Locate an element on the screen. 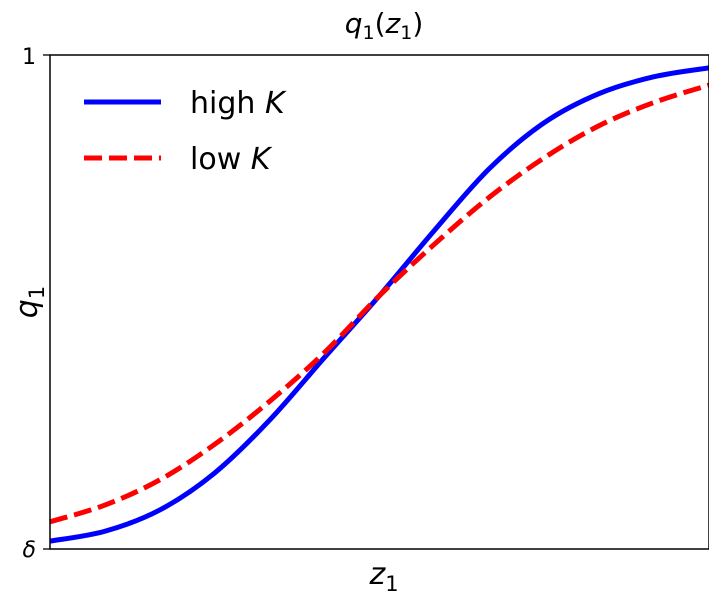  ylabel-sub: 1 is located at coordinates (37, 292).